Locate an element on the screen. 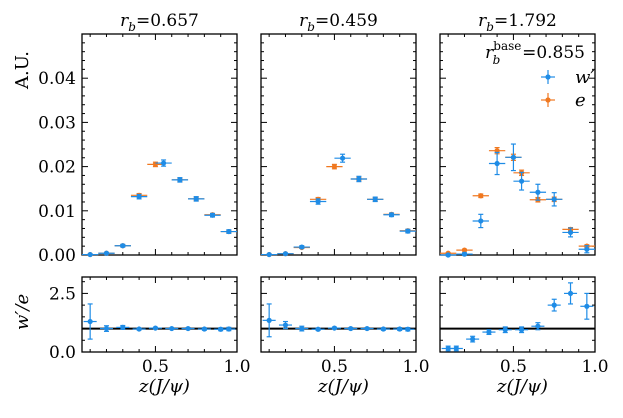 The image size is (623, 418). panel-title: rb=0.459 is located at coordinates (338, 22).